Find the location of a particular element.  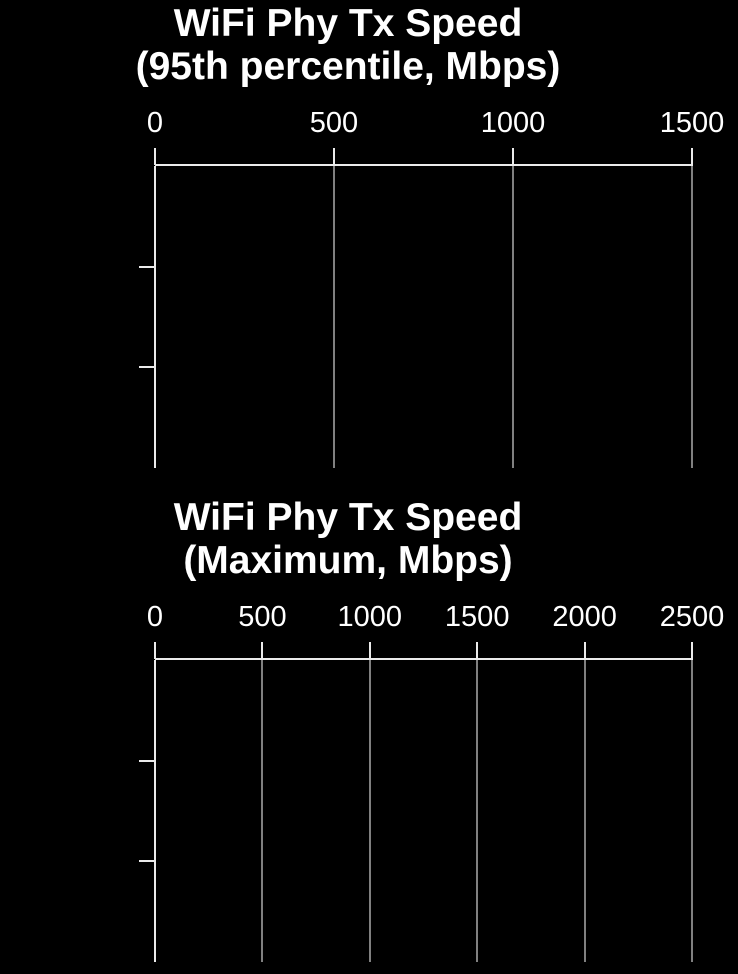

chart-title-line2: (95th percentile, Mbps) is located at coordinates (348, 66).